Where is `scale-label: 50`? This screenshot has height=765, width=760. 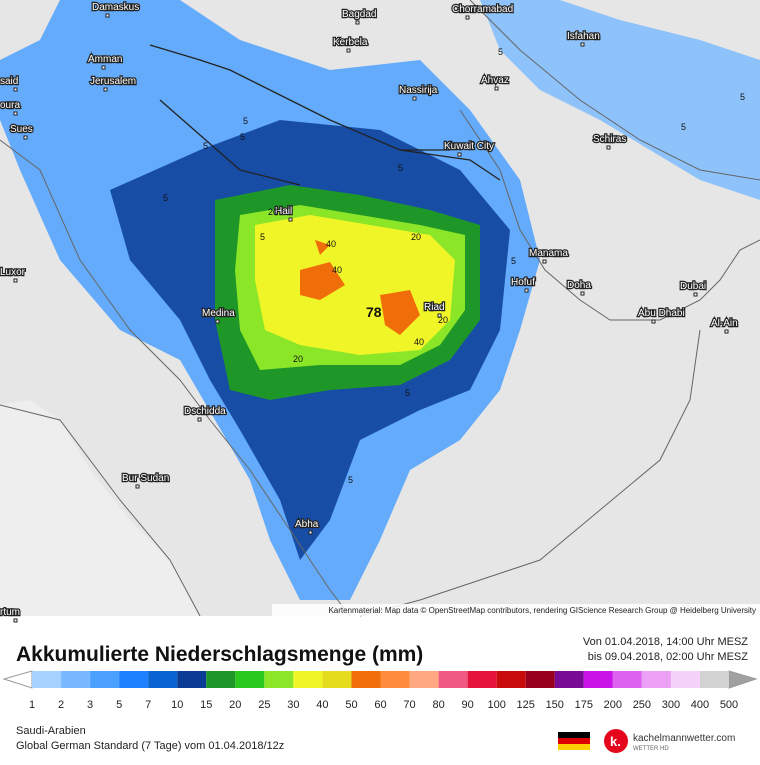
scale-label: 50 is located at coordinates (351, 705).